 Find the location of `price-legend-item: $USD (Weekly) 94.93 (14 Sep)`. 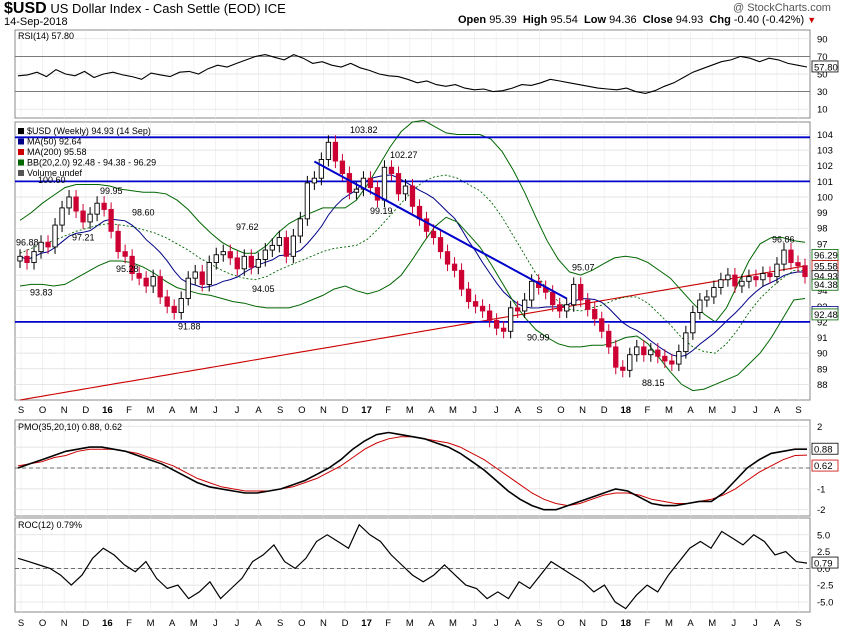

price-legend-item: $USD (Weekly) 94.93 (14 Sep) is located at coordinates (89, 131).